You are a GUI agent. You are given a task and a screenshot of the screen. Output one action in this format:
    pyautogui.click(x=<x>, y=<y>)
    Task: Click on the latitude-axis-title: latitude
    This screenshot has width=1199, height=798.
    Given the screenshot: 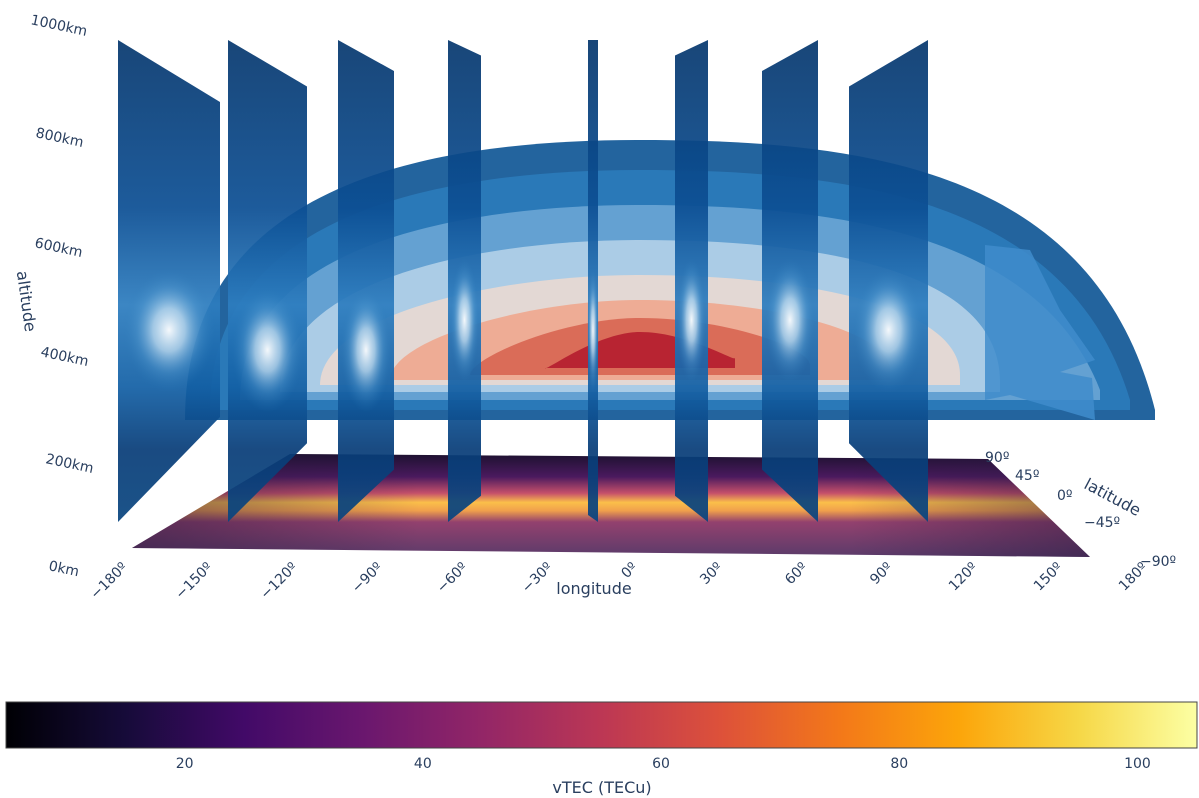 What is the action you would take?
    pyautogui.click(x=1112, y=497)
    